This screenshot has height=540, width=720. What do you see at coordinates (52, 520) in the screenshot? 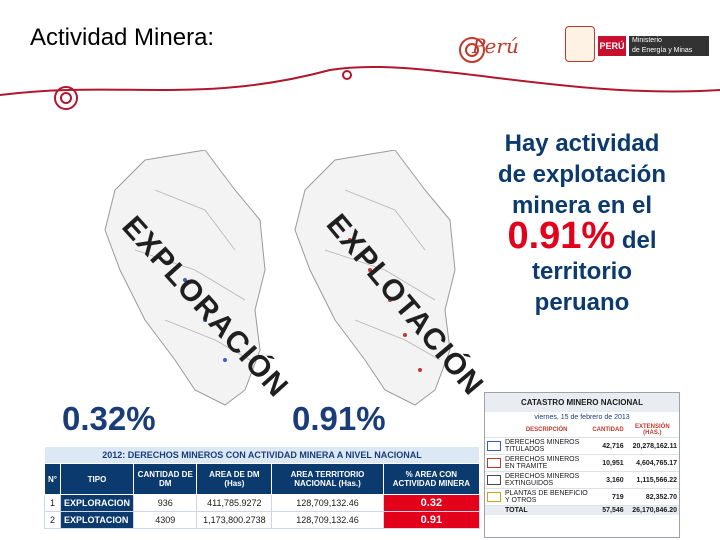
I see `cell-n: 2` at bounding box center [52, 520].